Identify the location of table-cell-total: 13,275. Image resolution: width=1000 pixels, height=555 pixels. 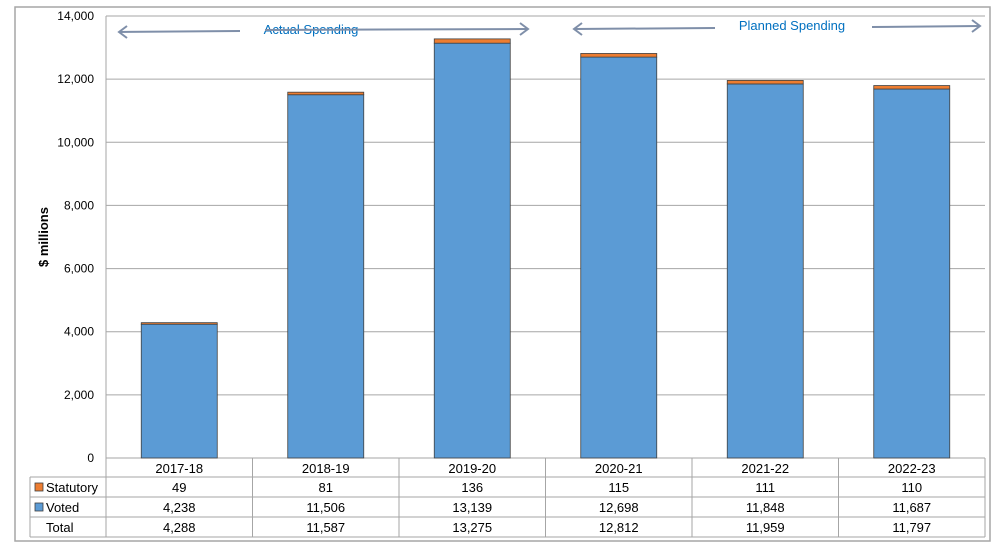
(472, 527).